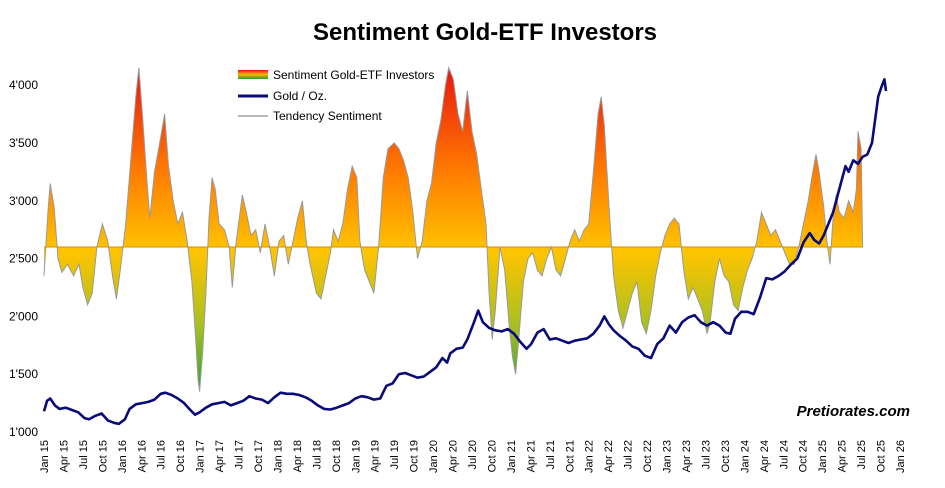  I want to click on x-tick-label: Apr 24, so click(765, 456).